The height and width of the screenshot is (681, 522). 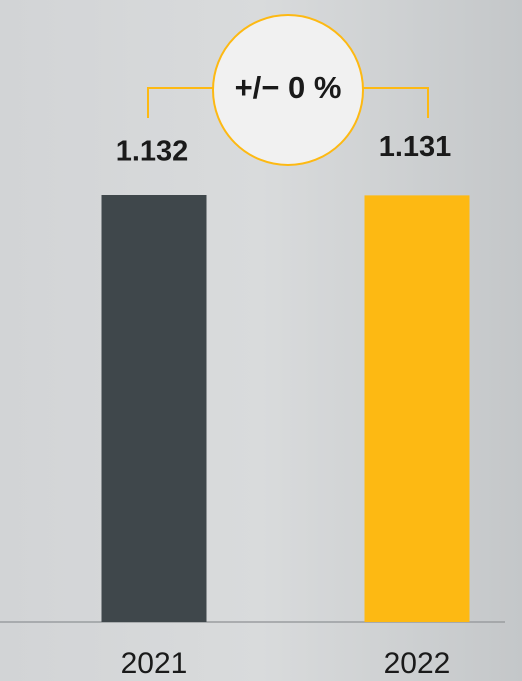 What do you see at coordinates (417, 663) in the screenshot?
I see `x-tick-label: 2022` at bounding box center [417, 663].